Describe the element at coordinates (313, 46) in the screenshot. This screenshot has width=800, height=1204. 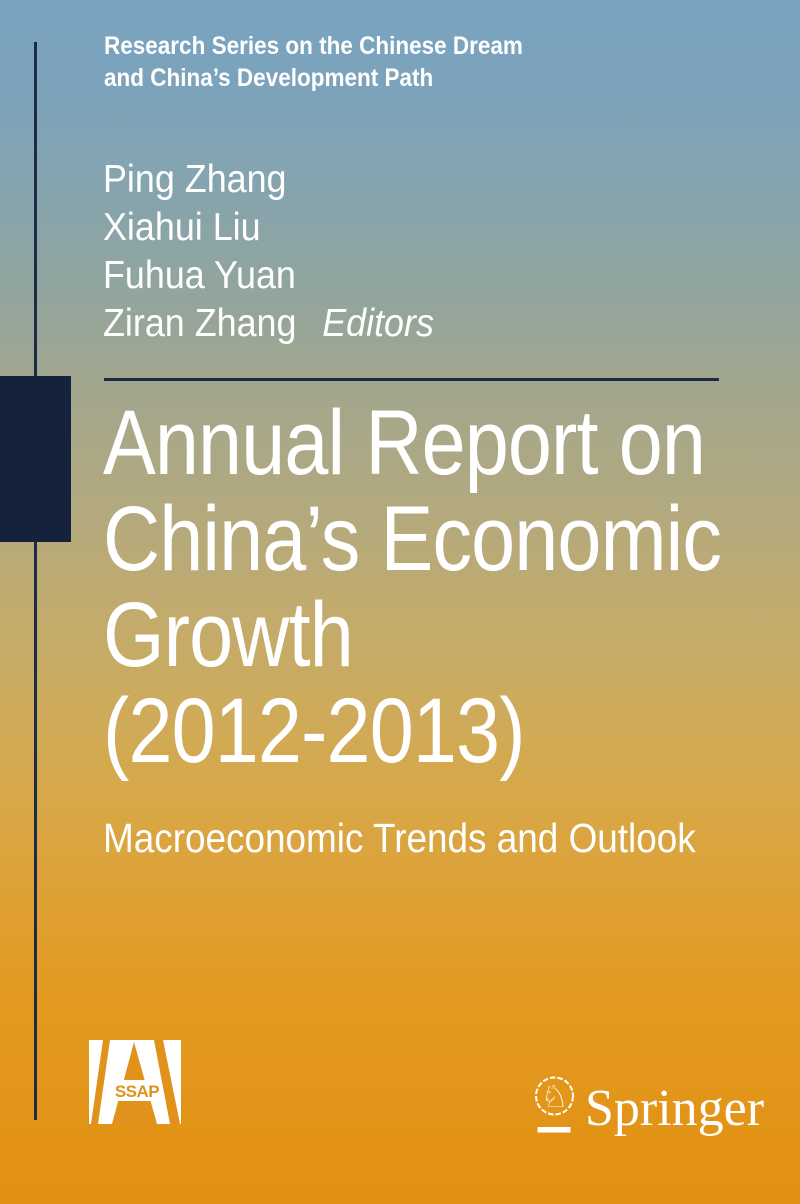
I see `series-line-1: Research Series on the Chinese Dream` at that location.